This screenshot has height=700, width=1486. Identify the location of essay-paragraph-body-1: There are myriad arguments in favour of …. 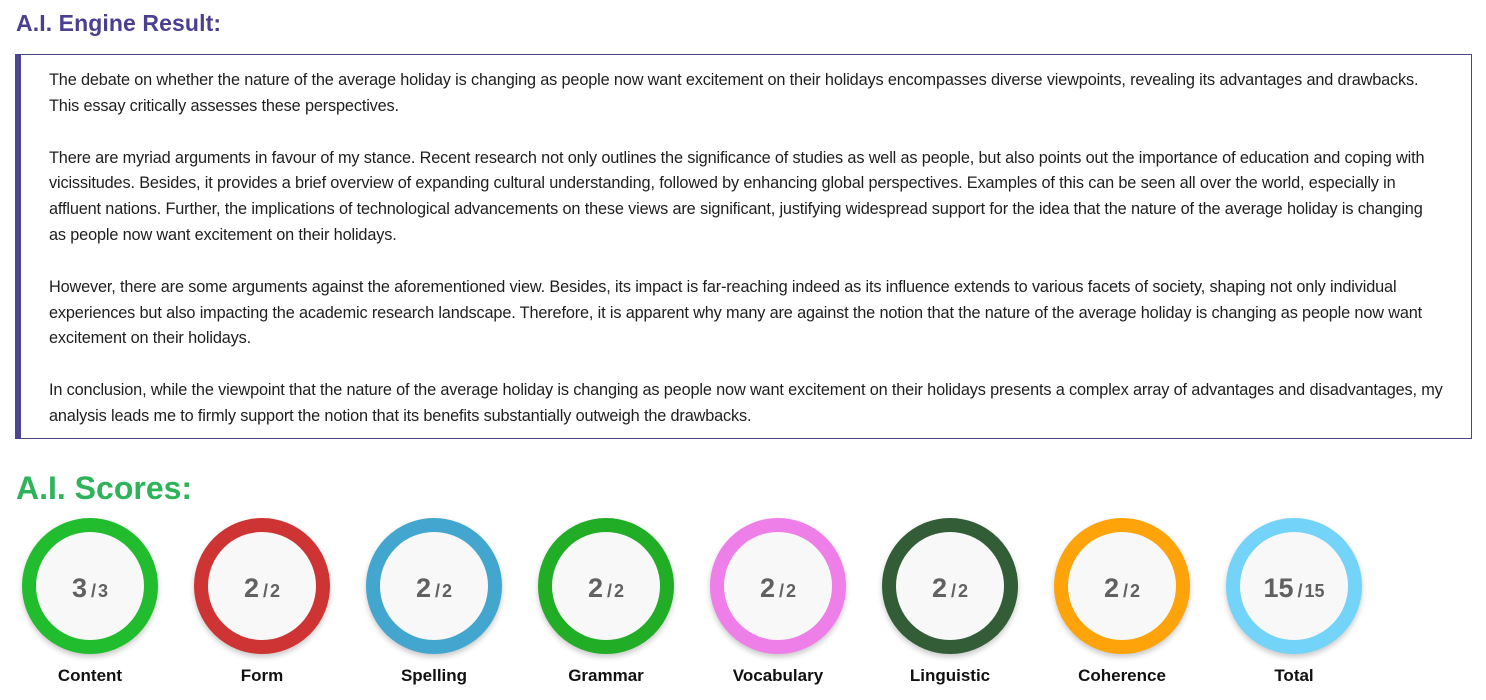
(737, 196).